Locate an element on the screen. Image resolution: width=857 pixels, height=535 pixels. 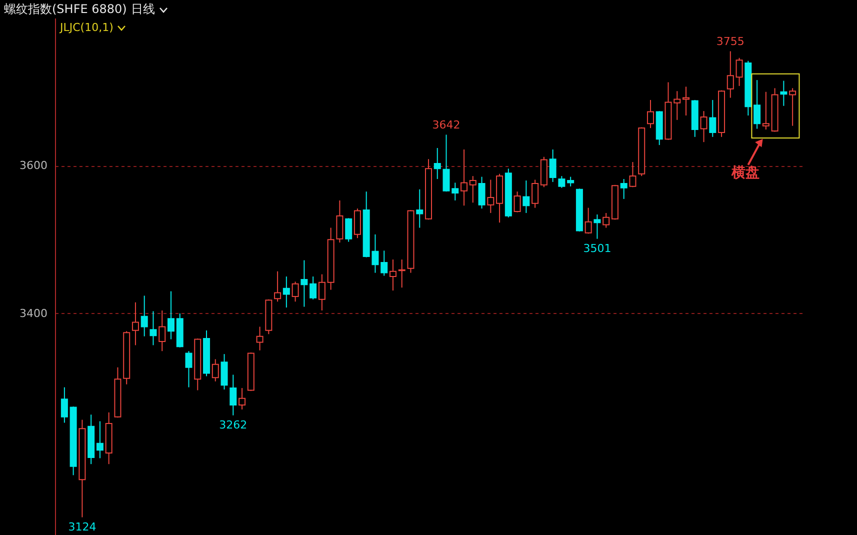
annotation: 3501 is located at coordinates (597, 248).